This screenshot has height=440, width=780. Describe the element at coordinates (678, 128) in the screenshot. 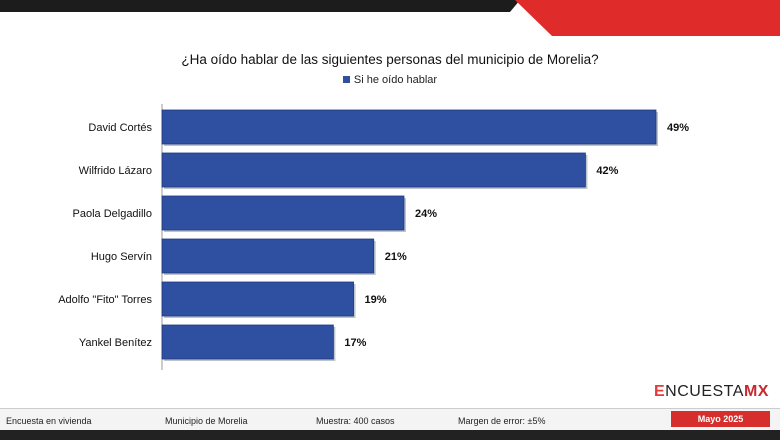

I see `data-label: 49%` at that location.